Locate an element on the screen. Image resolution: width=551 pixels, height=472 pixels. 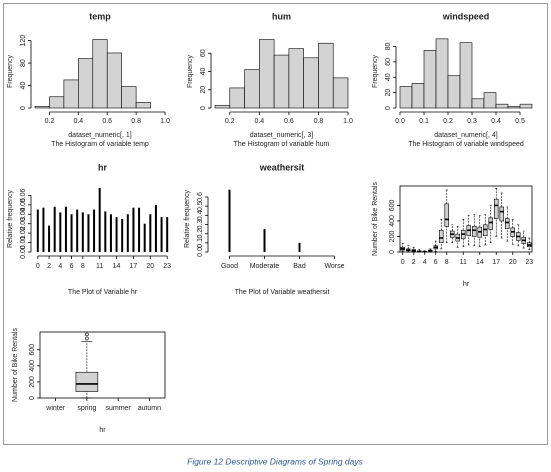
x-tick-label: Bad is located at coordinates (299, 266).